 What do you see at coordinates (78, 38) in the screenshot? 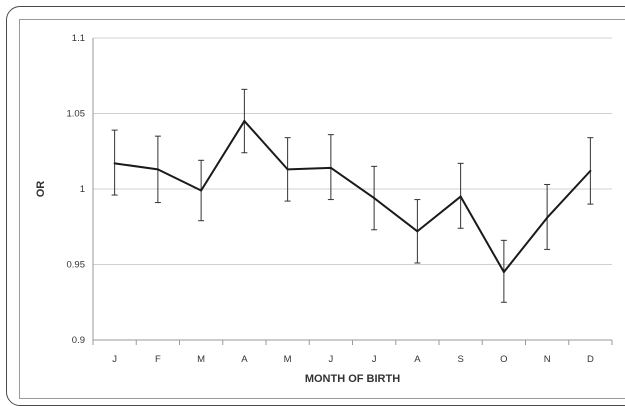
I see `y-tick-label: 1.1` at bounding box center [78, 38].